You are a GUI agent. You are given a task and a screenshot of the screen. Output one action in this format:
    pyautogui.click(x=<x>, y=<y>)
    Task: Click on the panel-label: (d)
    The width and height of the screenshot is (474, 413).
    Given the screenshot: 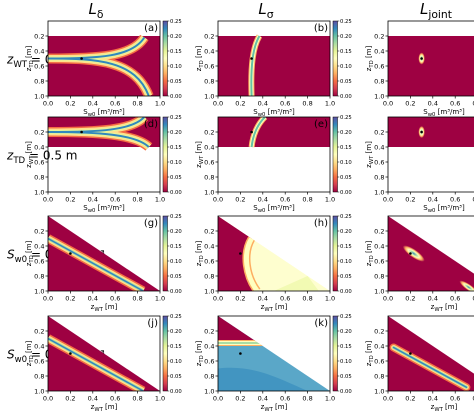 What is the action you would take?
    pyautogui.click(x=151, y=124)
    